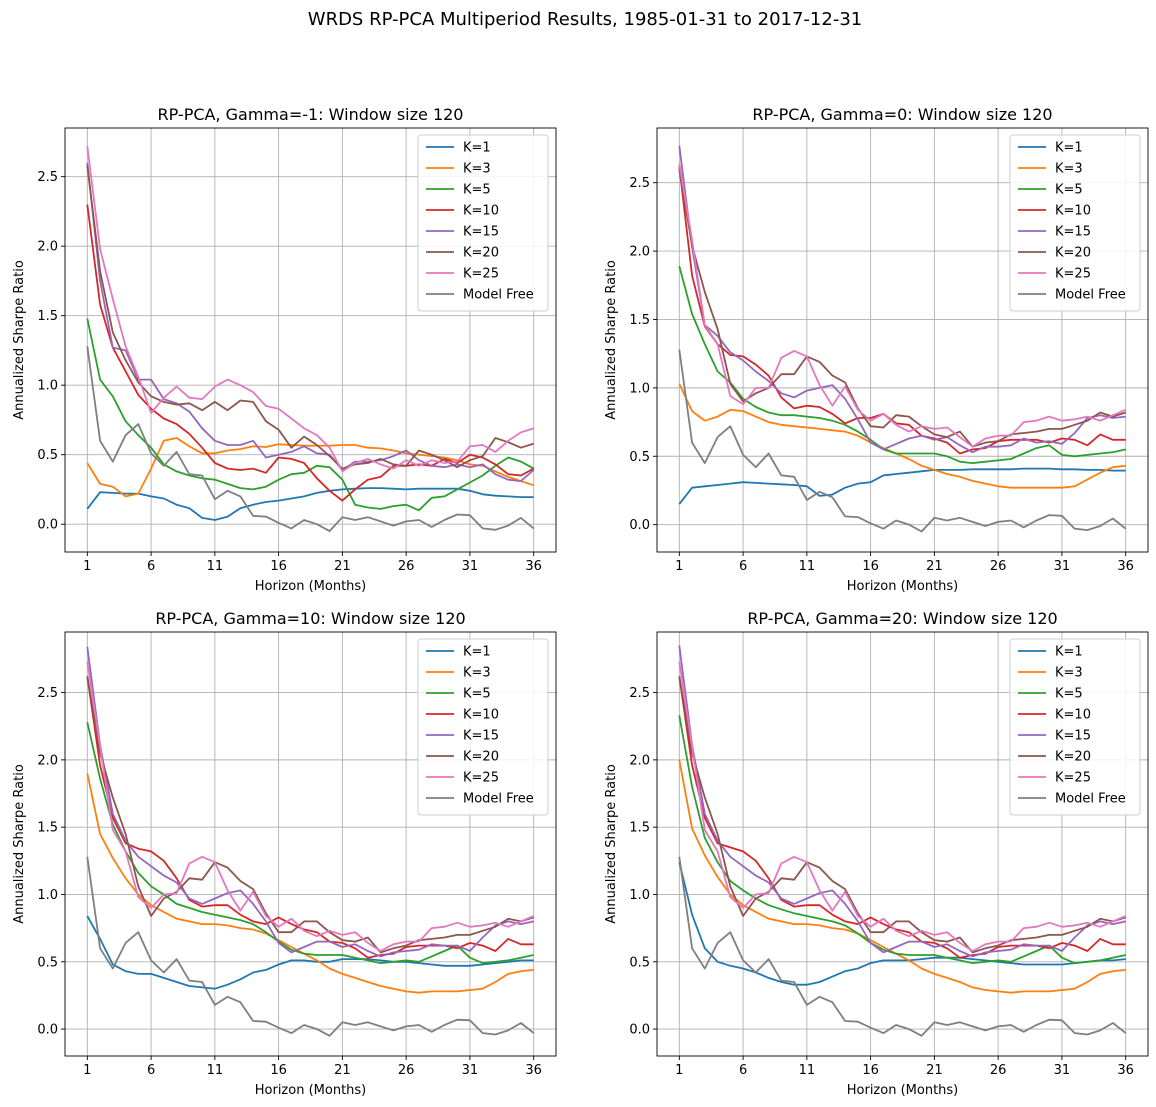 This screenshot has height=1107, width=1156. Describe the element at coordinates (639, 962) in the screenshot. I see `y-tick-label: 0.5` at that location.